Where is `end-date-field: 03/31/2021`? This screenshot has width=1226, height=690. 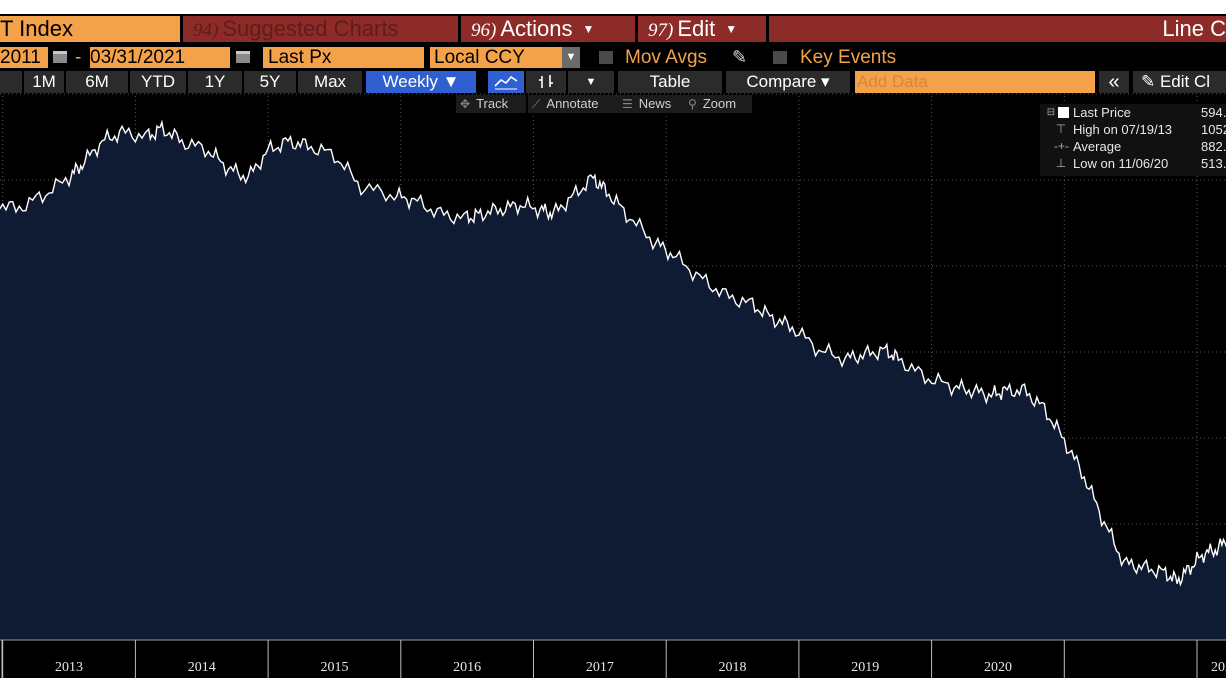
end-date-field: 03/31/2021 is located at coordinates (160, 57).